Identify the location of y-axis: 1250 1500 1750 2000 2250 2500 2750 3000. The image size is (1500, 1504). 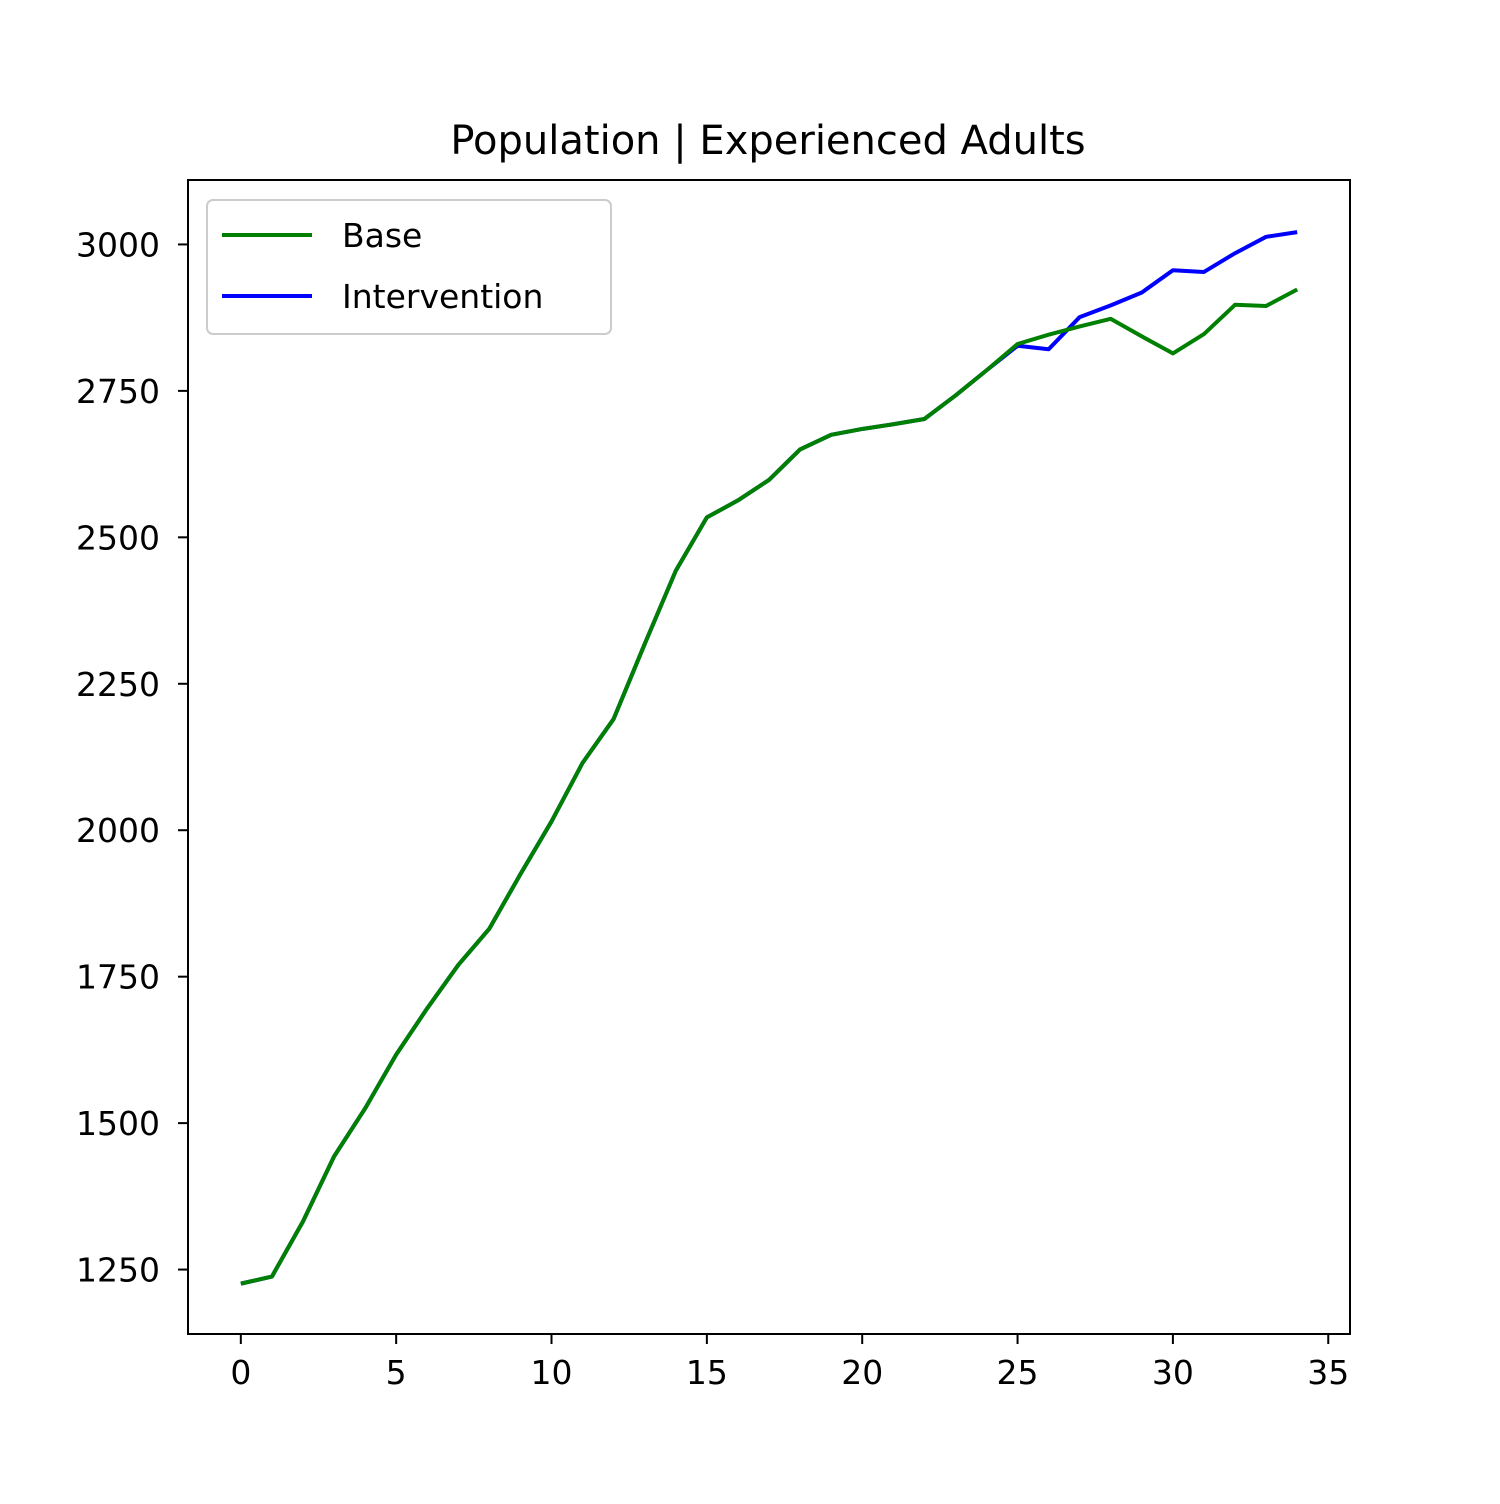
(132, 757).